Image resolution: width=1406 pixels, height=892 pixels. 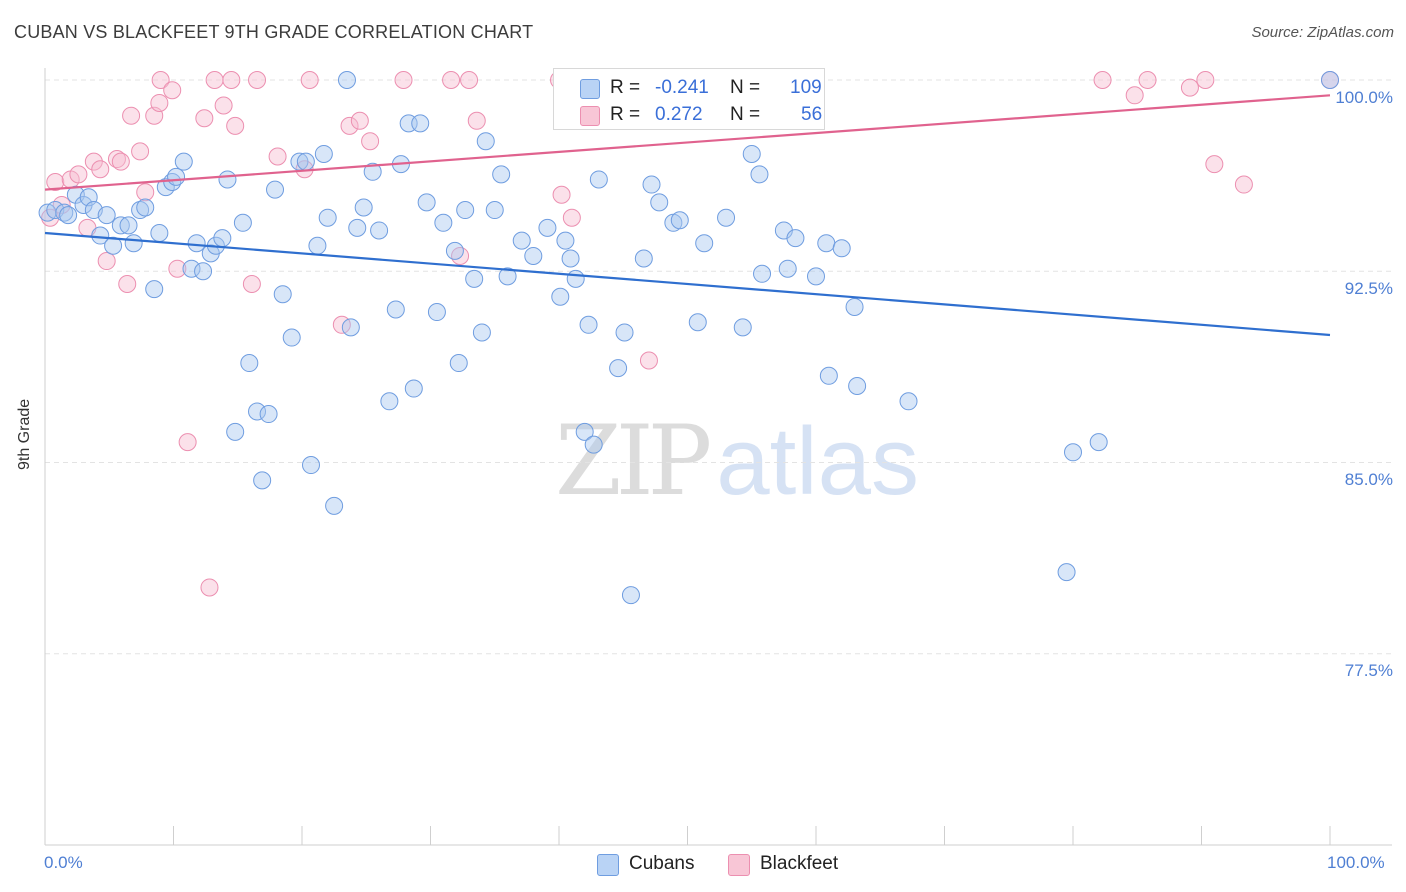 What do you see at coordinates (737, 461) in the screenshot?
I see `watermark: ZIP atlas` at bounding box center [737, 461].